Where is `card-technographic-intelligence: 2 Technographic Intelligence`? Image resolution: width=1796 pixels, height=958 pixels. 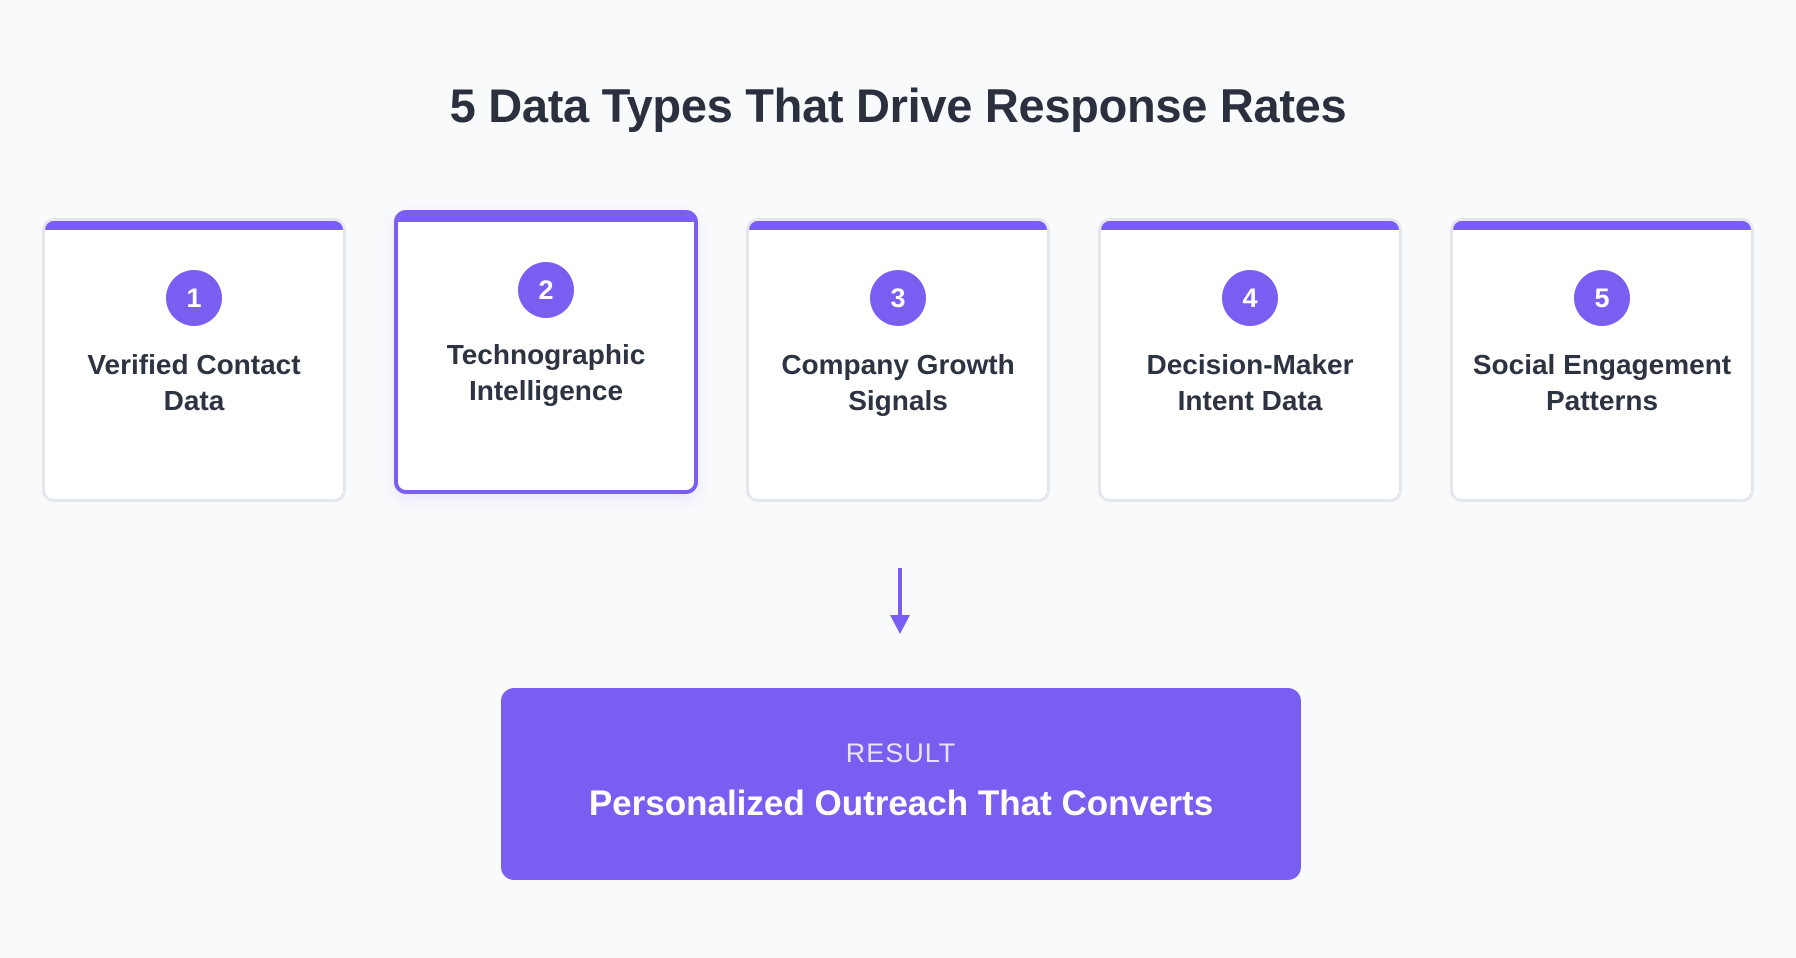
card-technographic-intelligence: 2 Technographic Intelligence is located at coordinates (546, 352).